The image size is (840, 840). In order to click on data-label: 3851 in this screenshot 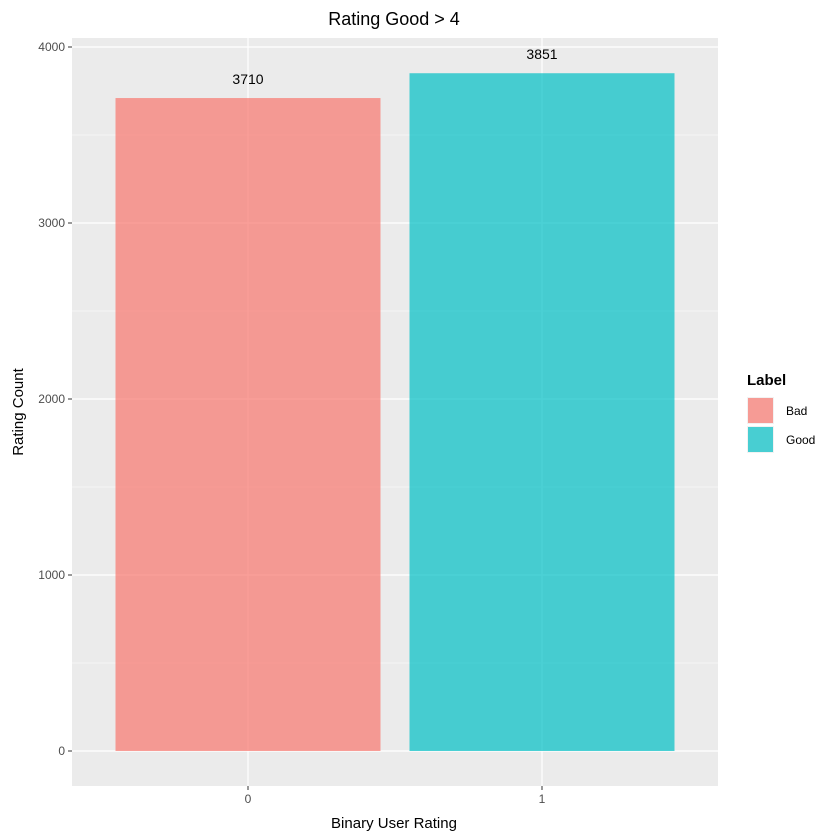, I will do `click(541, 54)`.